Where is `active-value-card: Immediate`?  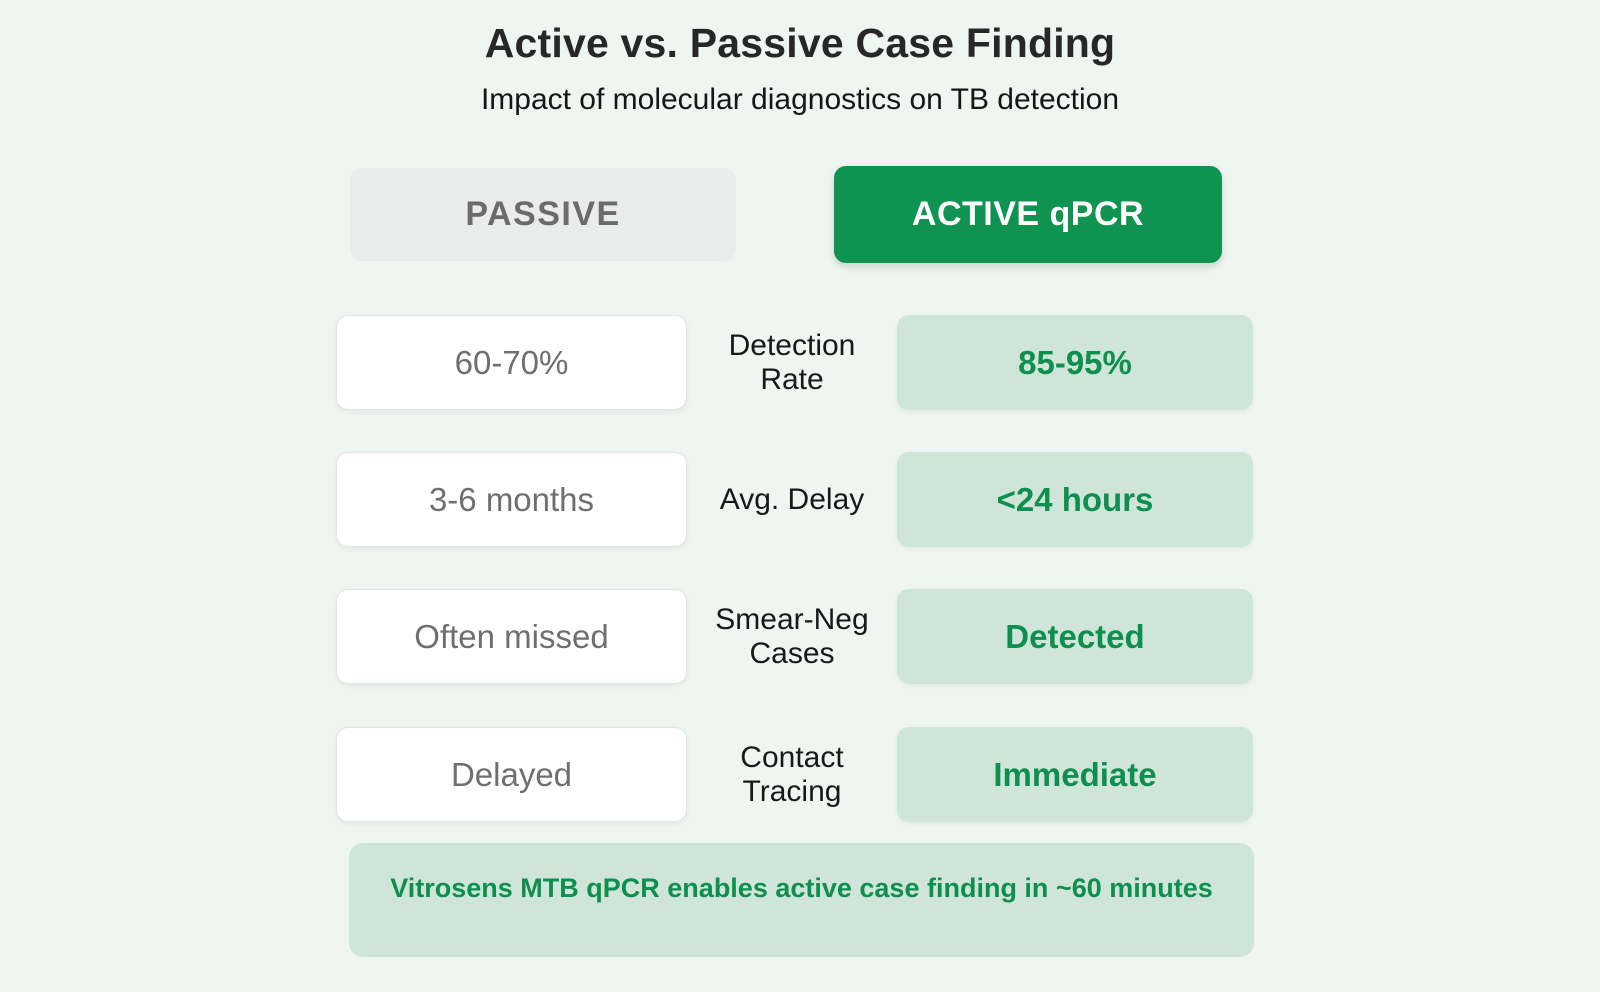 active-value-card: Immediate is located at coordinates (1075, 774).